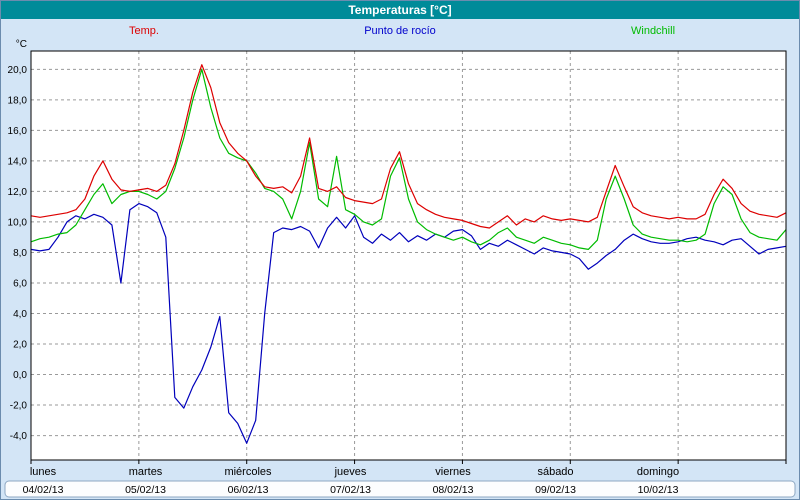 This screenshot has width=800, height=500. Describe the element at coordinates (658, 472) in the screenshot. I see `day-label: domingo` at that location.